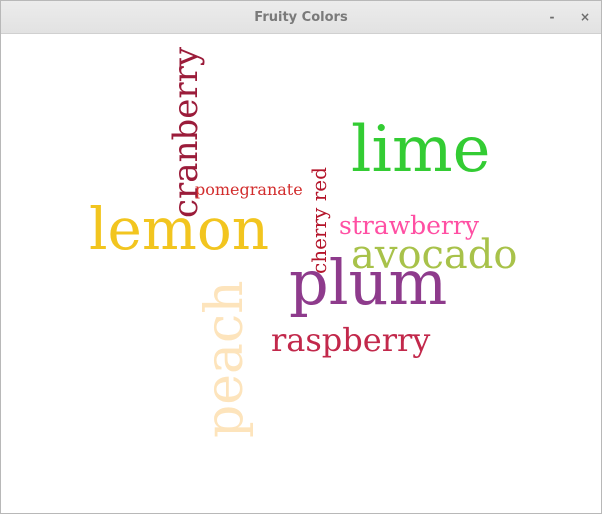 The image size is (602, 514). What do you see at coordinates (434, 255) in the screenshot?
I see `word-avocado: avocado` at bounding box center [434, 255].